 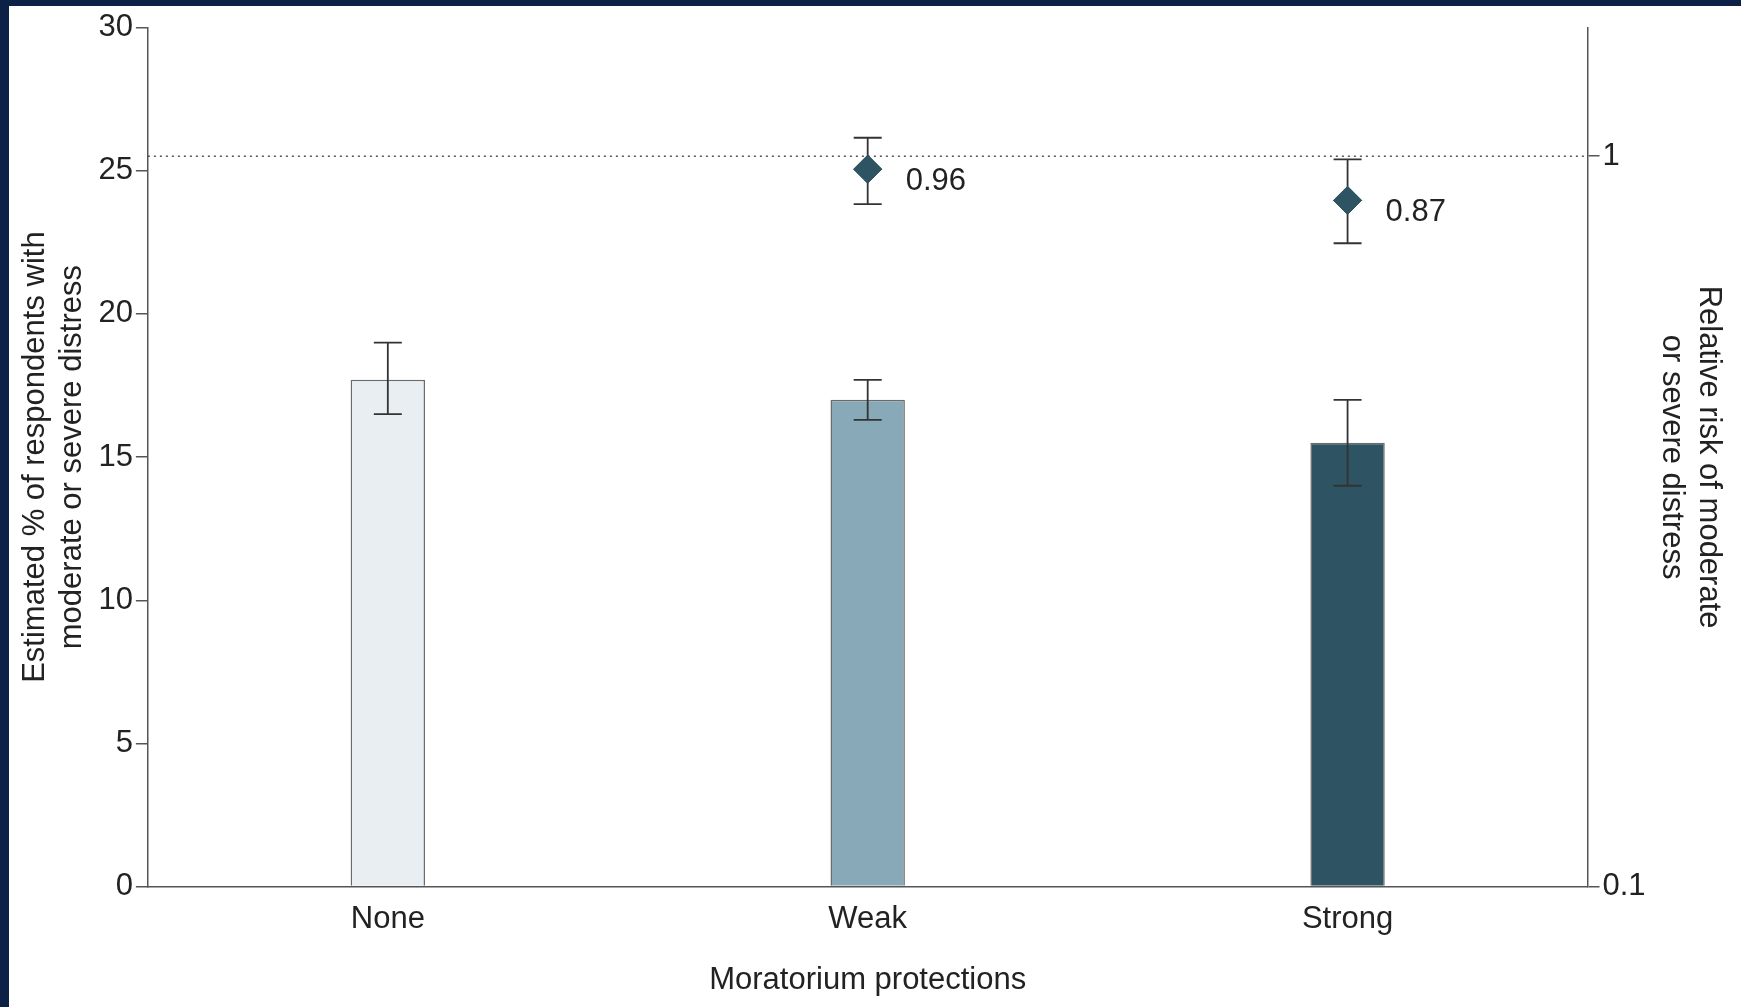 What do you see at coordinates (1347, 917) in the screenshot?
I see `x-tick-label: Strong` at bounding box center [1347, 917].